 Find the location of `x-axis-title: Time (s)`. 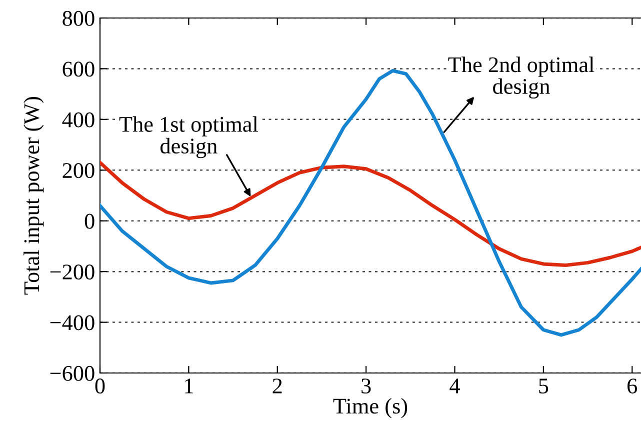

x-axis-title: Time (s) is located at coordinates (370, 408).